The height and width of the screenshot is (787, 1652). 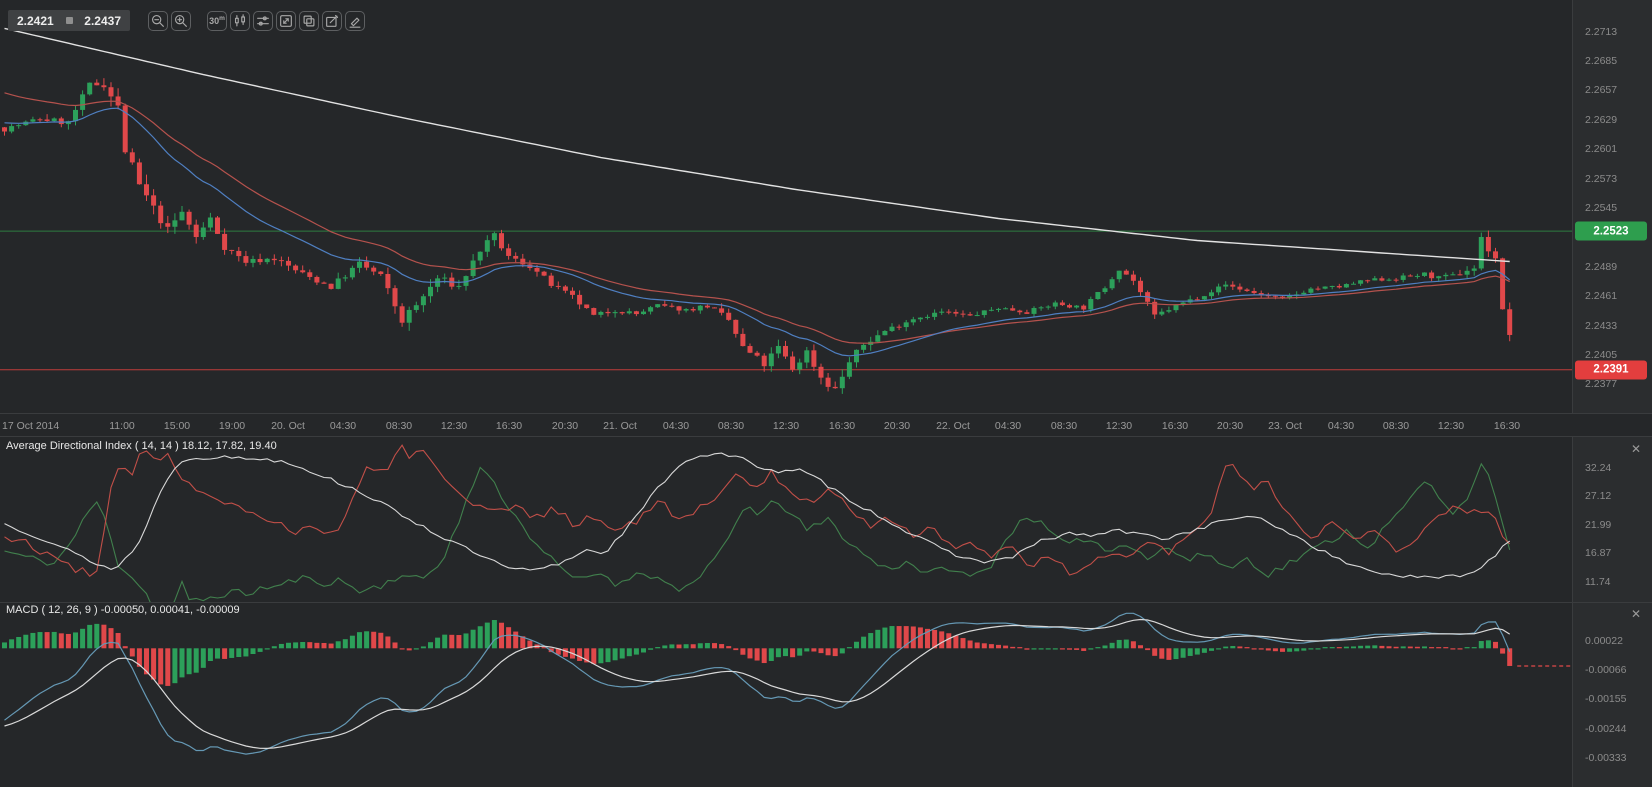 What do you see at coordinates (1606, 670) in the screenshot?
I see `axis-tick-label: -0.00066` at bounding box center [1606, 670].